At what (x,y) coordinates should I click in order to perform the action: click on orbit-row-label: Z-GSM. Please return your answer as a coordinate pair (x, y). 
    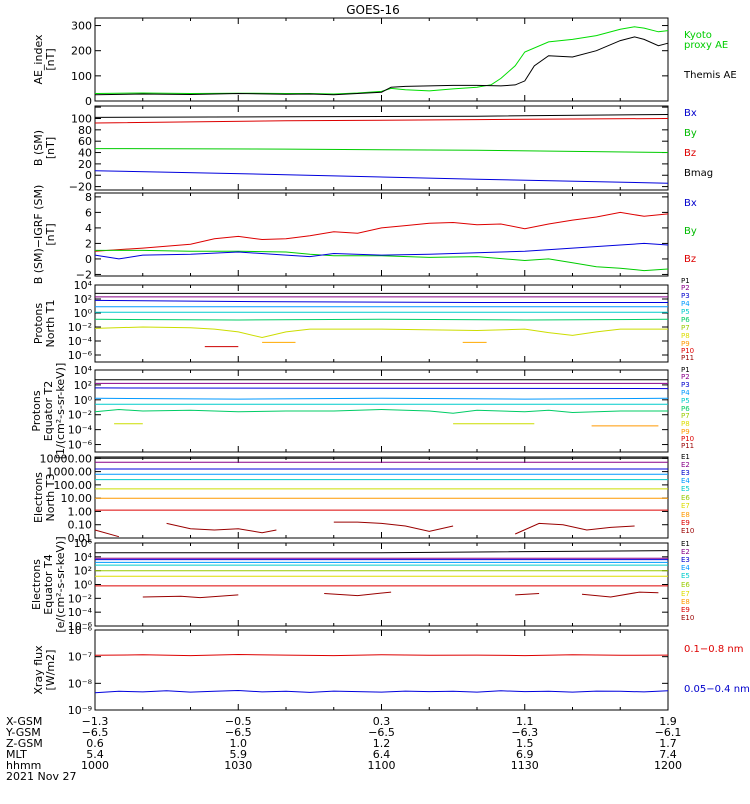
    Looking at the image, I should click on (24, 743).